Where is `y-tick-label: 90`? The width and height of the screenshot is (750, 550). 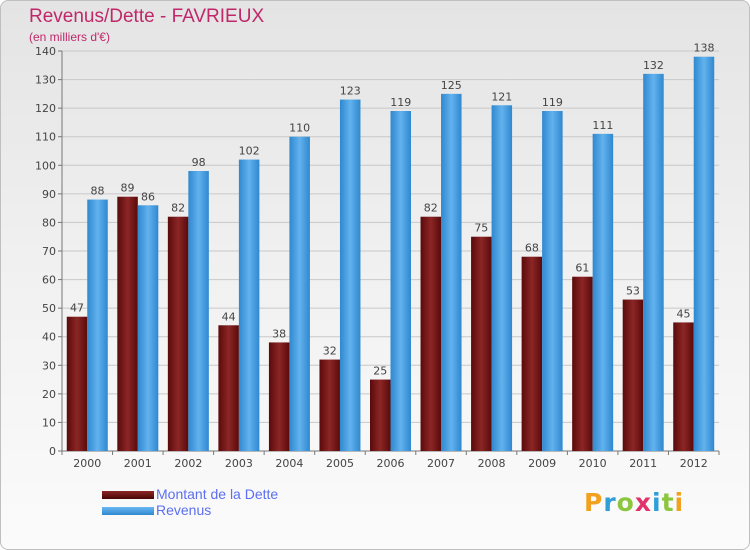 y-tick-label: 90 is located at coordinates (49, 194).